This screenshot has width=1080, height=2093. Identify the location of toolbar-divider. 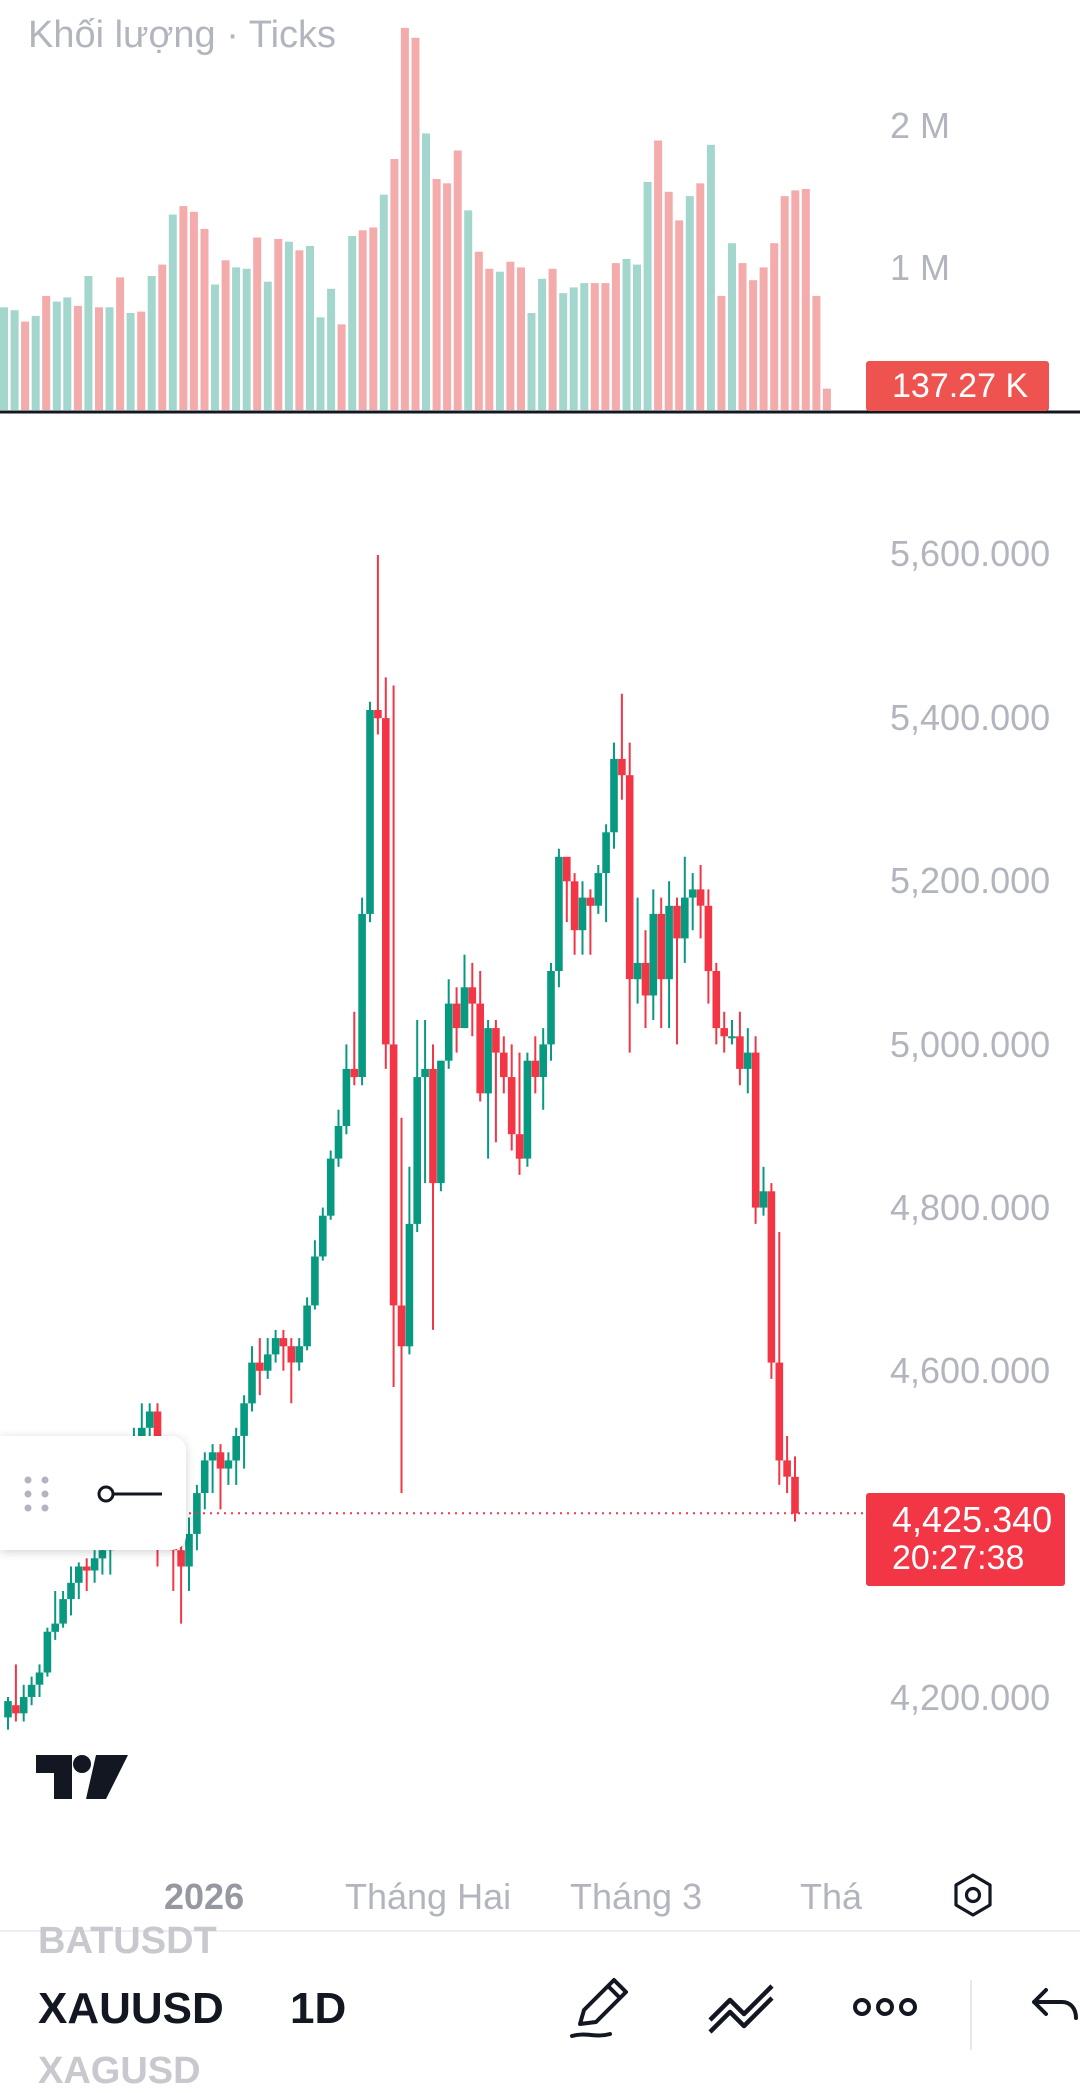
(971, 2015).